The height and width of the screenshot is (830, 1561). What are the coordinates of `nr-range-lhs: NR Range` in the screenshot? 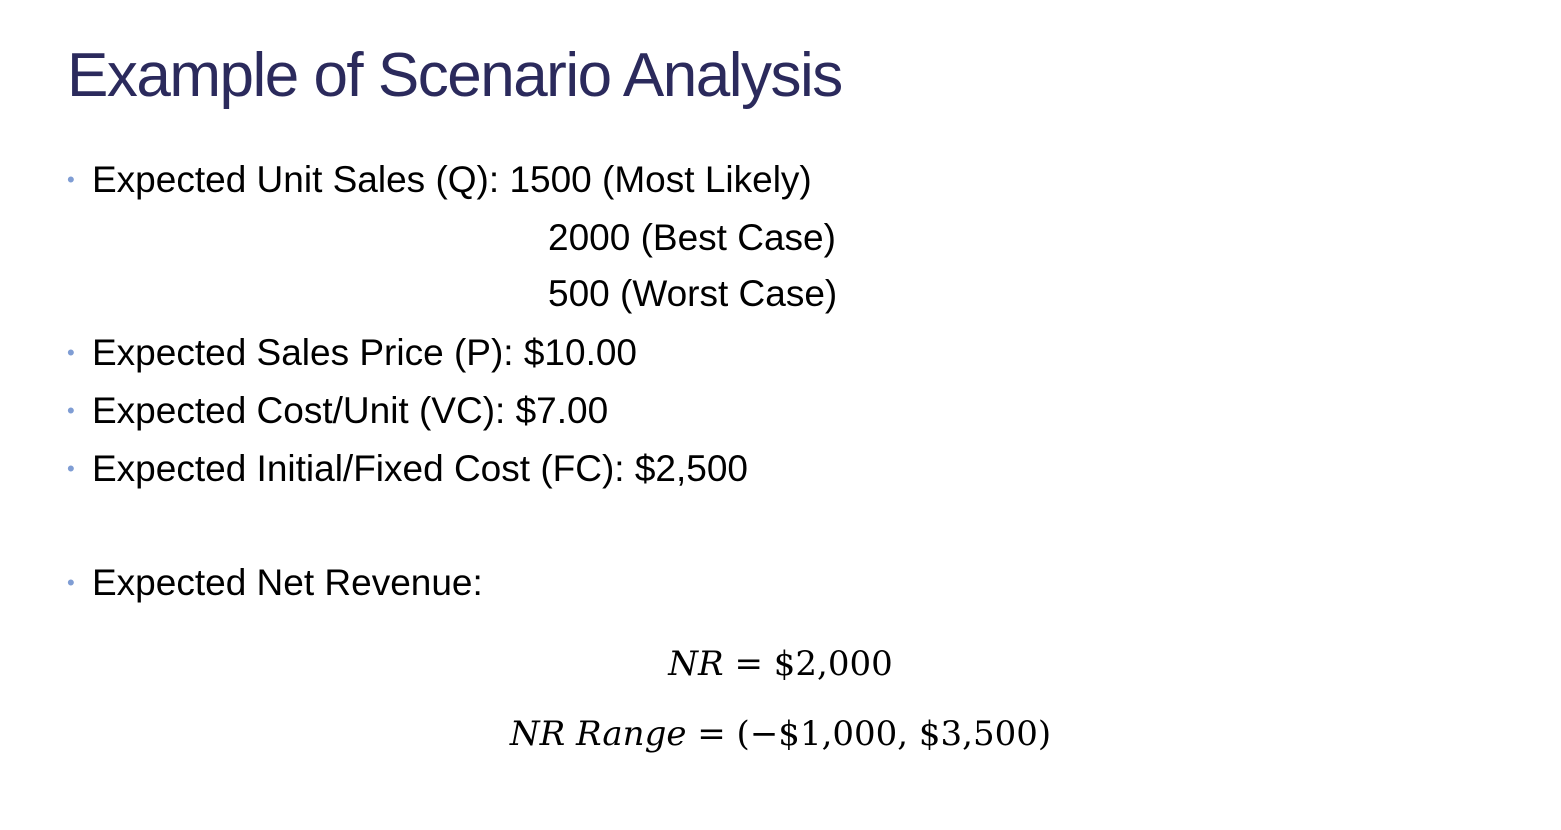 It's located at (598, 734).